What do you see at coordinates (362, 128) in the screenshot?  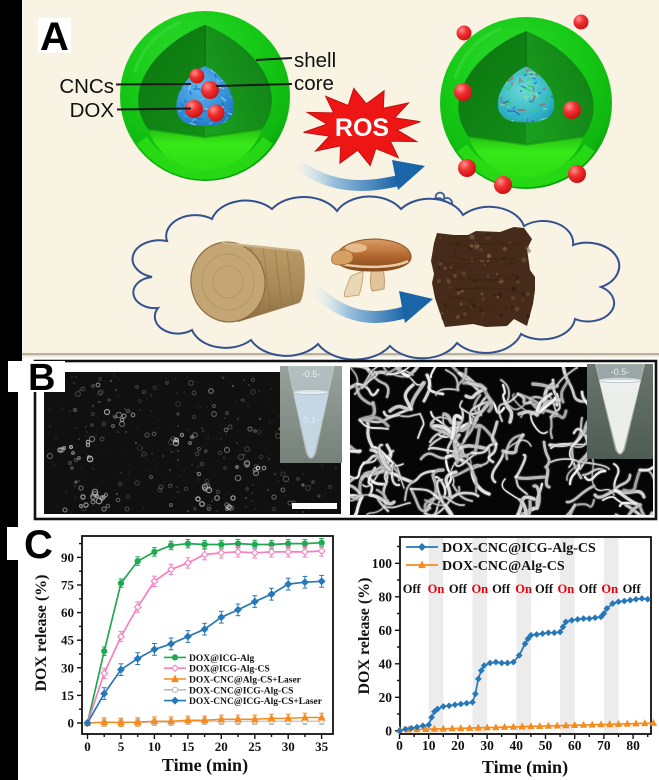 I see `svg-text: ROS` at bounding box center [362, 128].